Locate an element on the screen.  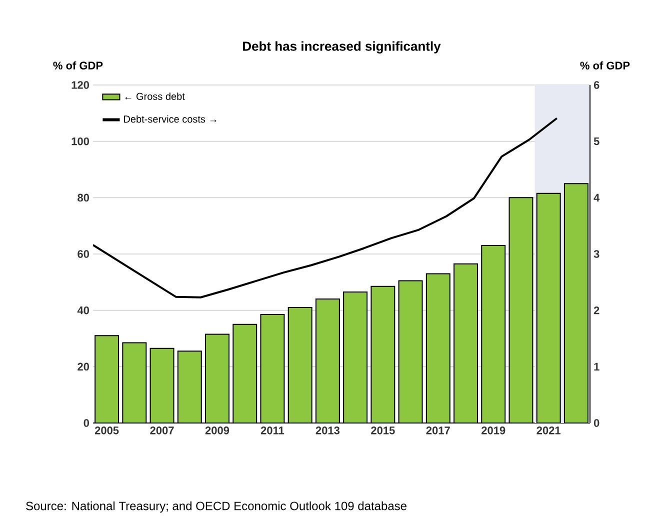
y2-tick-label: 1 is located at coordinates (597, 366).